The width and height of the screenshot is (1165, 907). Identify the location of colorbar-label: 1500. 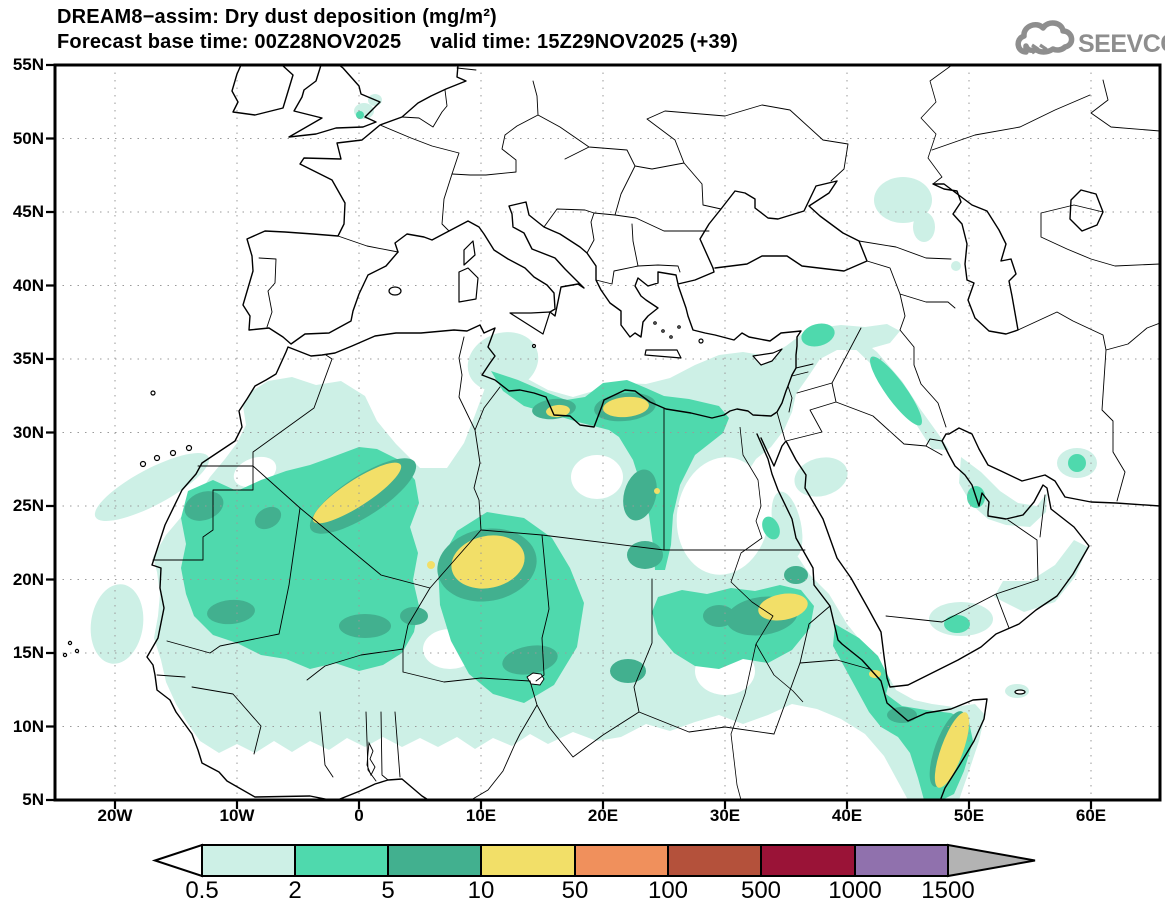
(948, 890).